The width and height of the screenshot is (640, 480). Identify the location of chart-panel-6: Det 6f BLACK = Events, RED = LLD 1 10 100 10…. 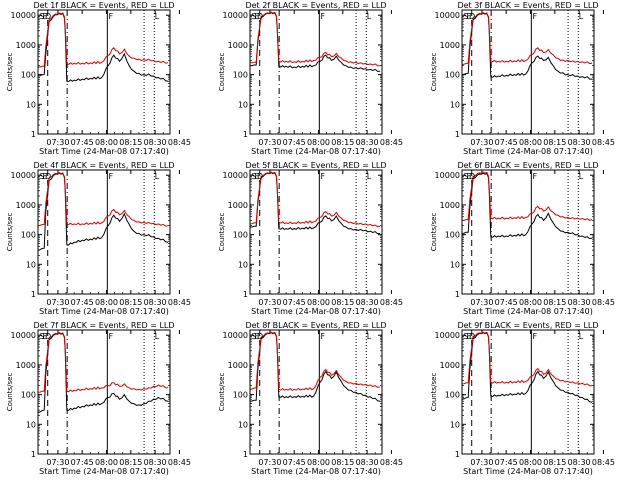
(522, 238).